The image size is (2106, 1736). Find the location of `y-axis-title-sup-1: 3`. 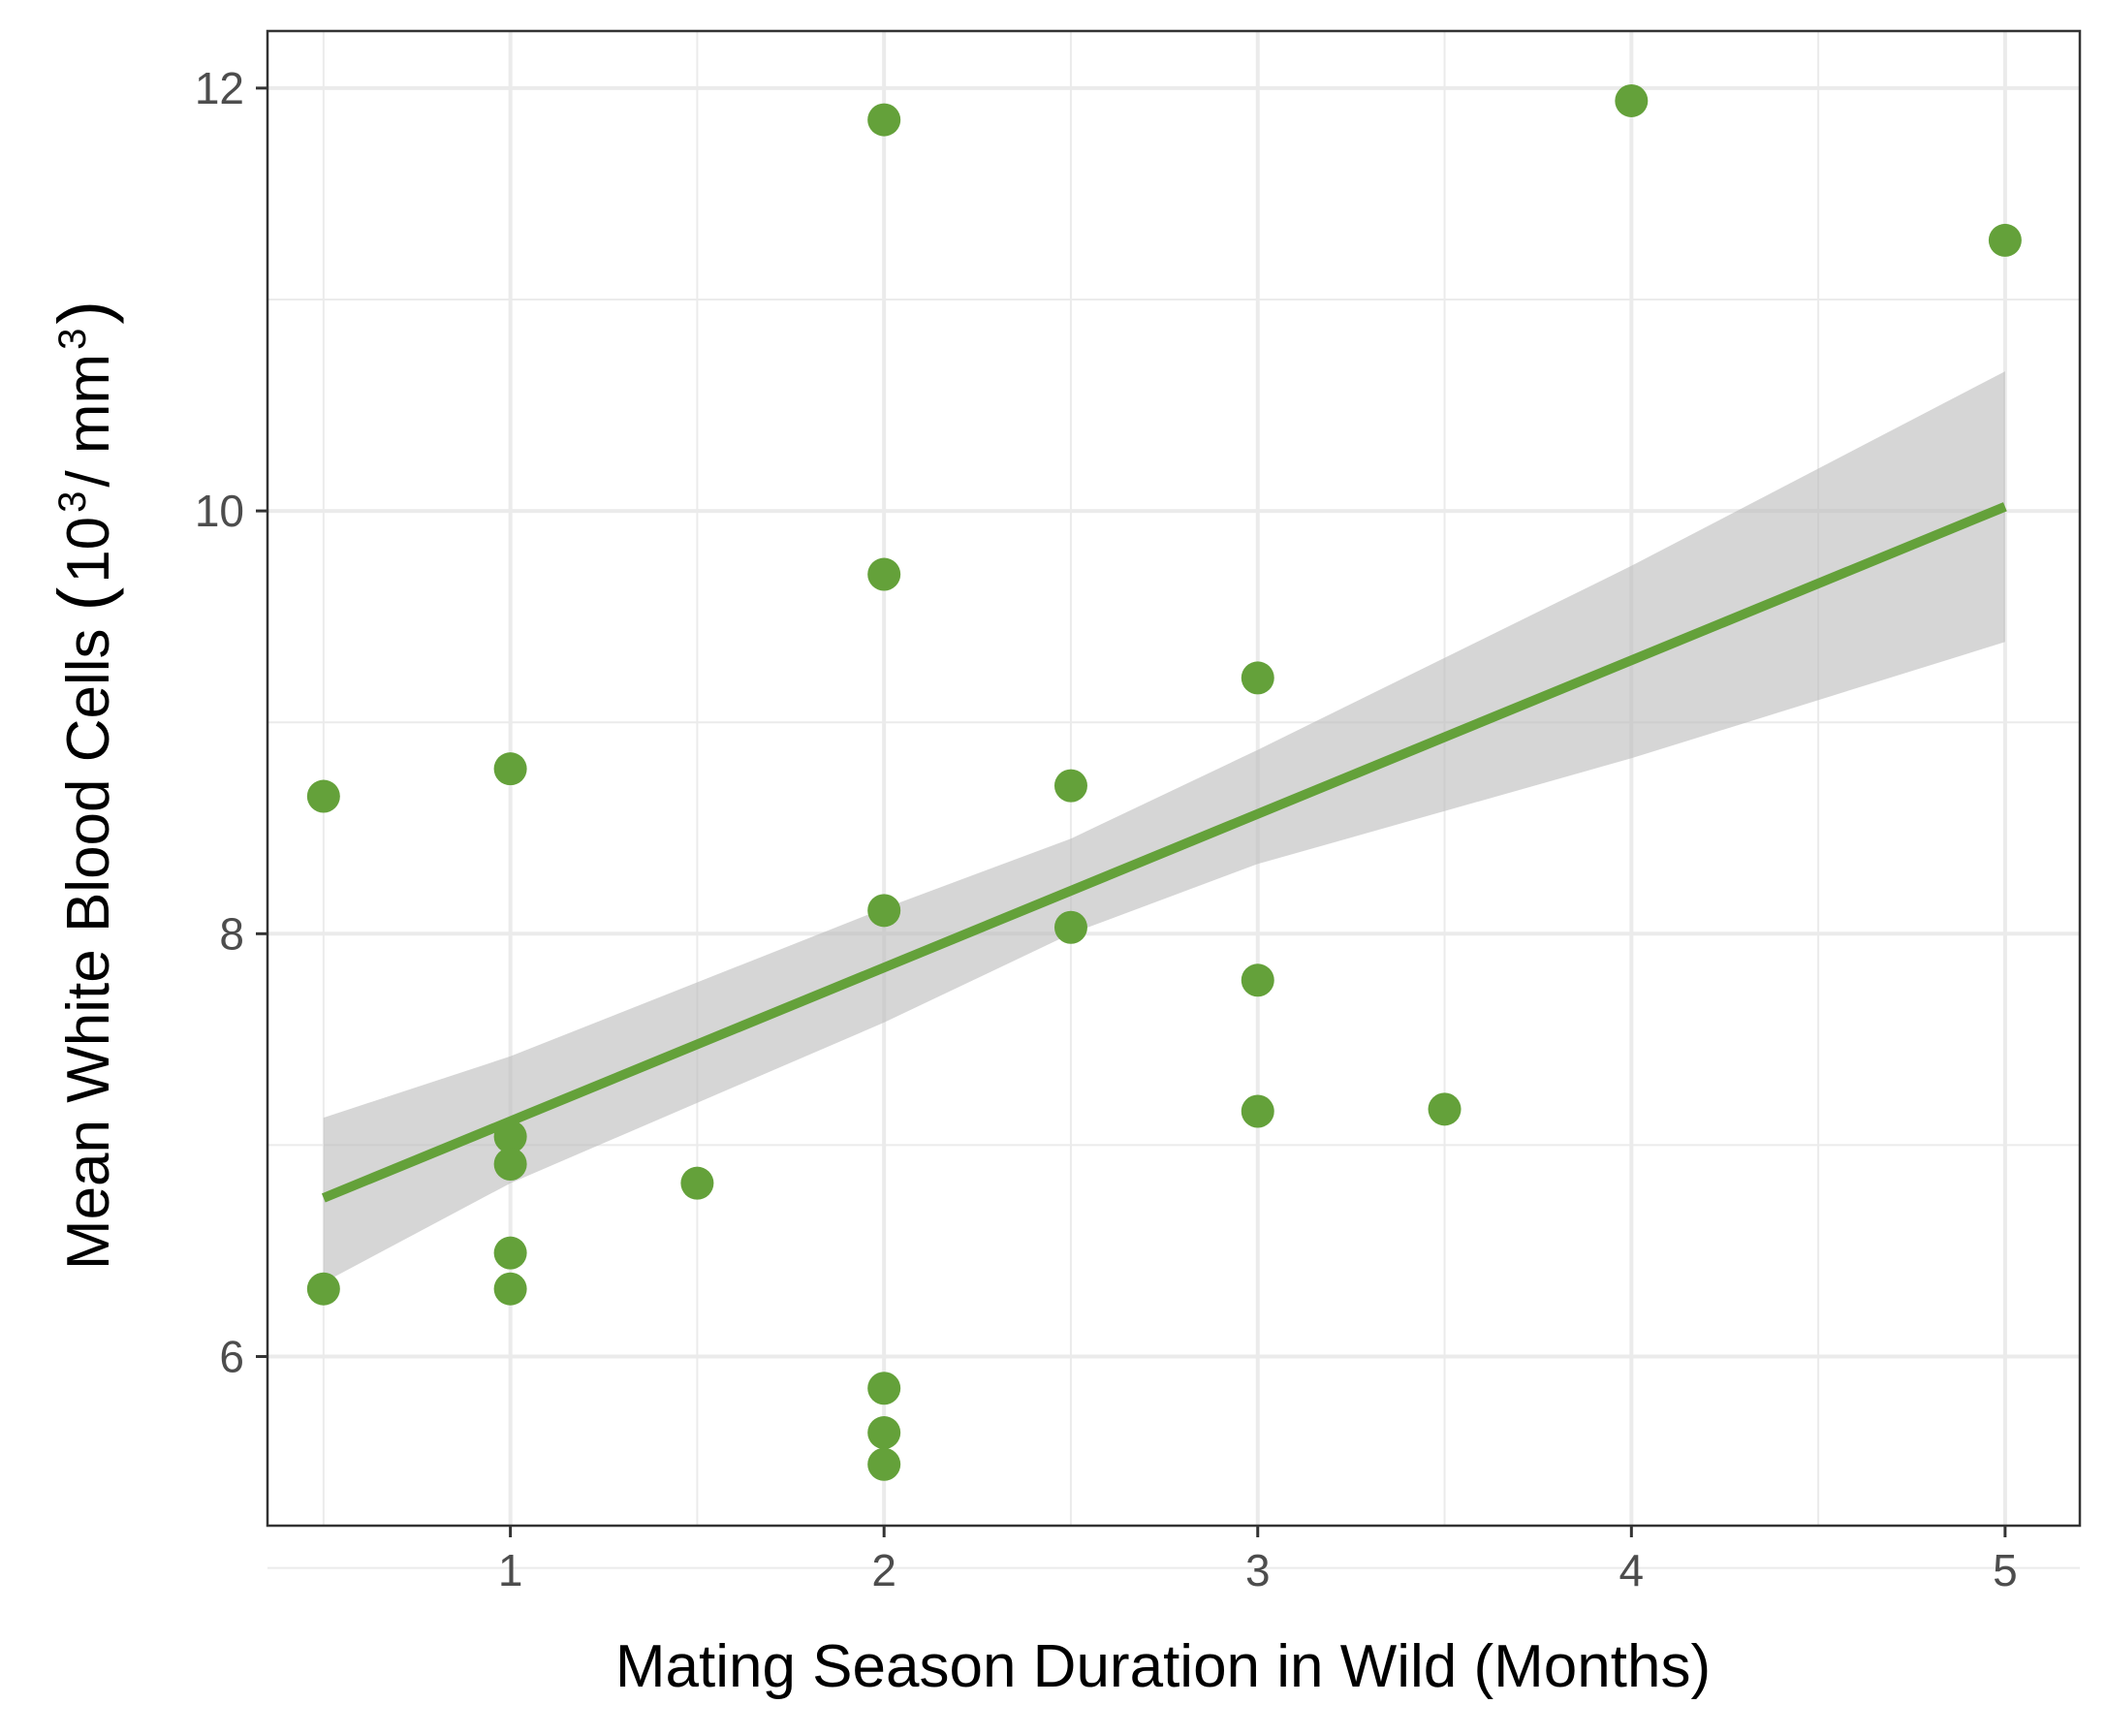

y-axis-title-sup-1: 3 is located at coordinates (72, 502).